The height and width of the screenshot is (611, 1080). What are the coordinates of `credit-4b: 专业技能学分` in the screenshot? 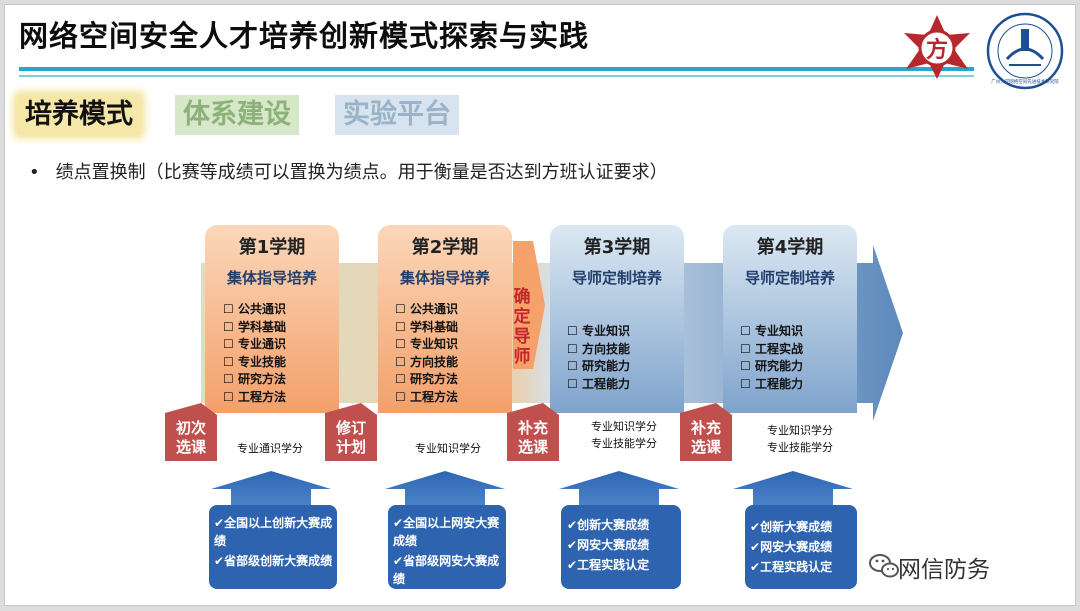 It's located at (800, 447).